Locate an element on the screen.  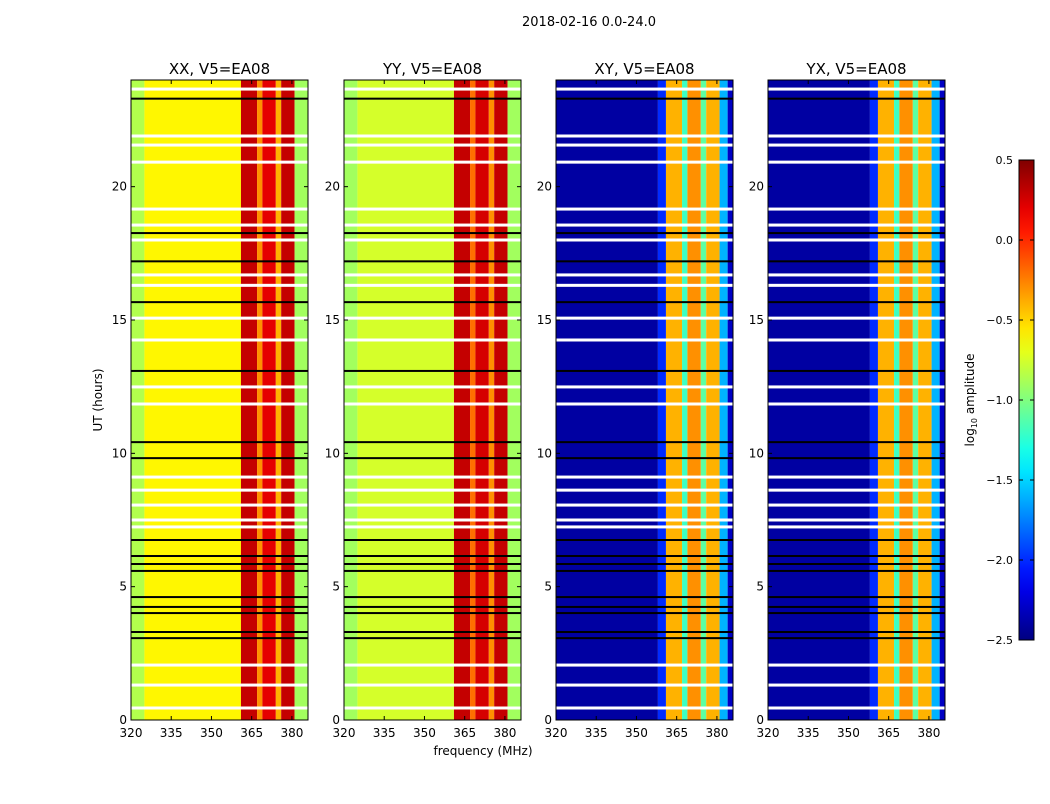
y-axis-label: UT (hours) is located at coordinates (98, 399).